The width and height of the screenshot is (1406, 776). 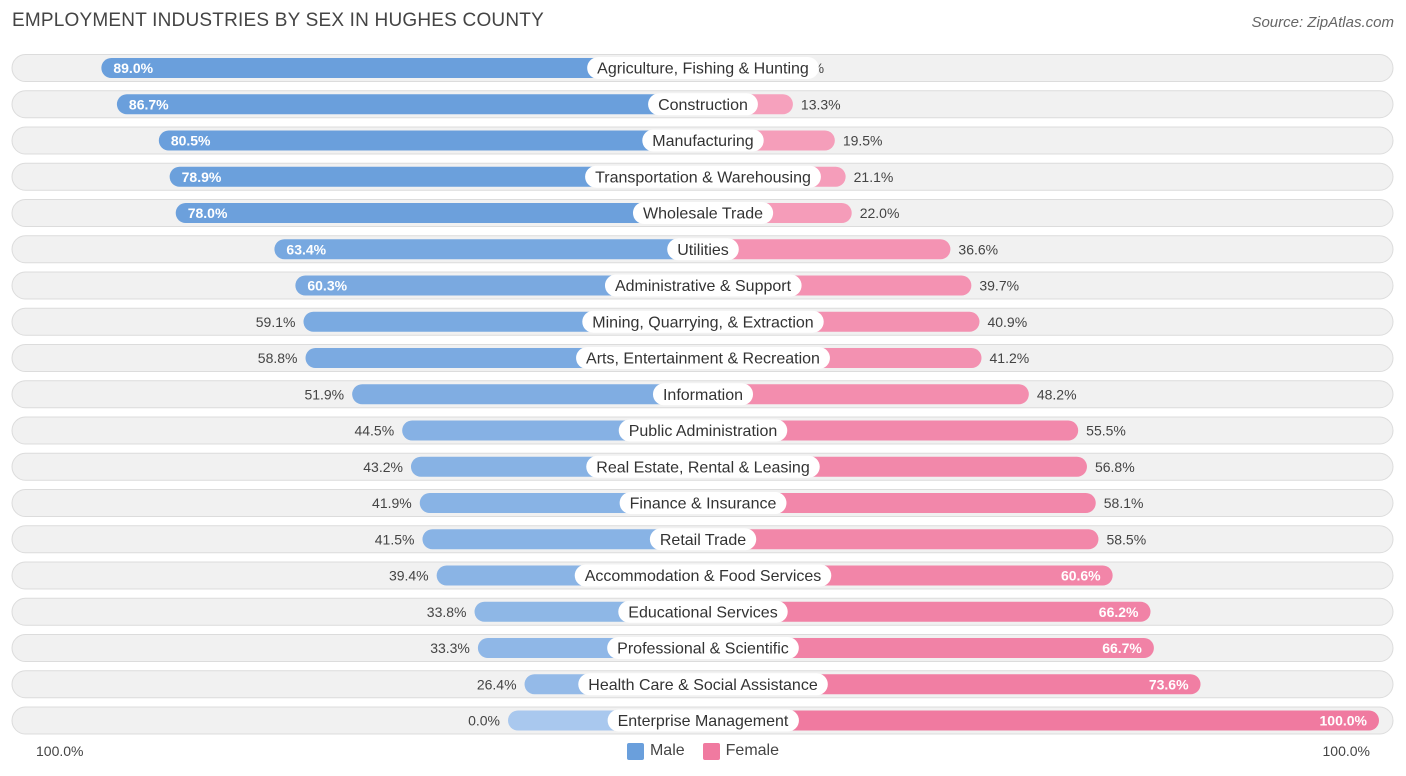 I want to click on category-label: Mining, Quarrying, & Extraction, so click(x=702, y=322).